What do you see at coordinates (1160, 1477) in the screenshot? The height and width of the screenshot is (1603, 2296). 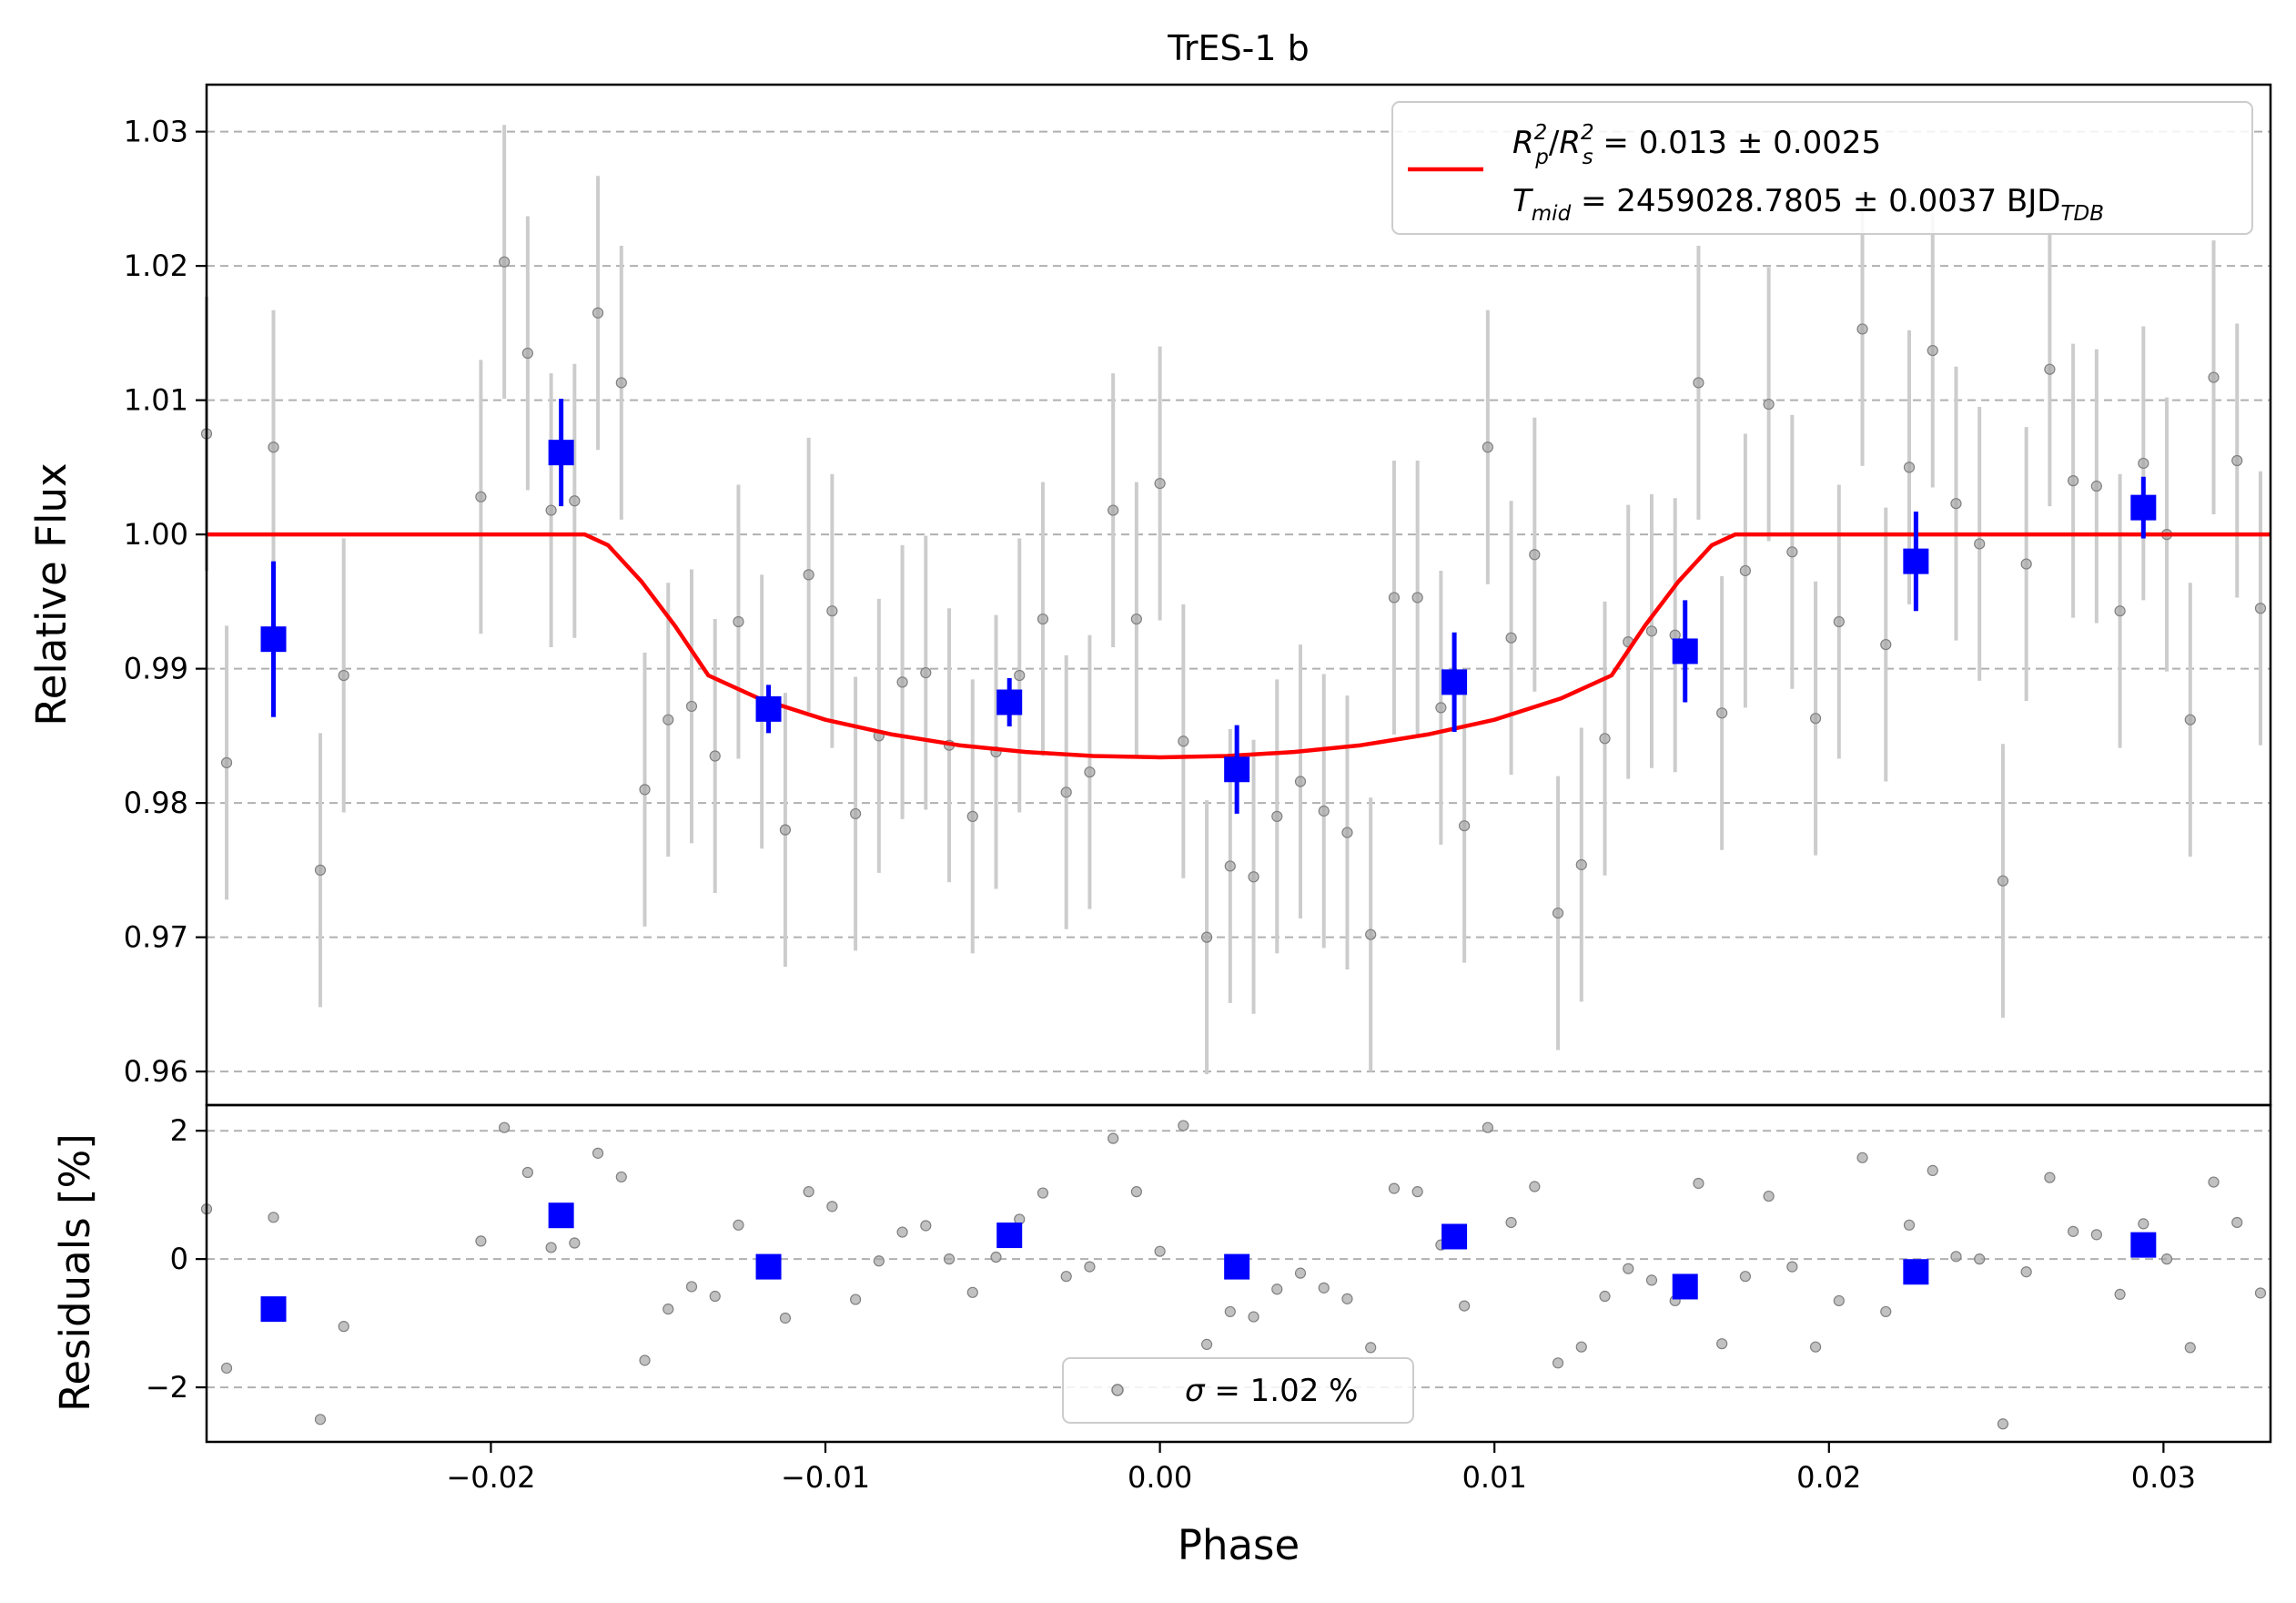 I see `x-tick-label: 0.00` at bounding box center [1160, 1477].